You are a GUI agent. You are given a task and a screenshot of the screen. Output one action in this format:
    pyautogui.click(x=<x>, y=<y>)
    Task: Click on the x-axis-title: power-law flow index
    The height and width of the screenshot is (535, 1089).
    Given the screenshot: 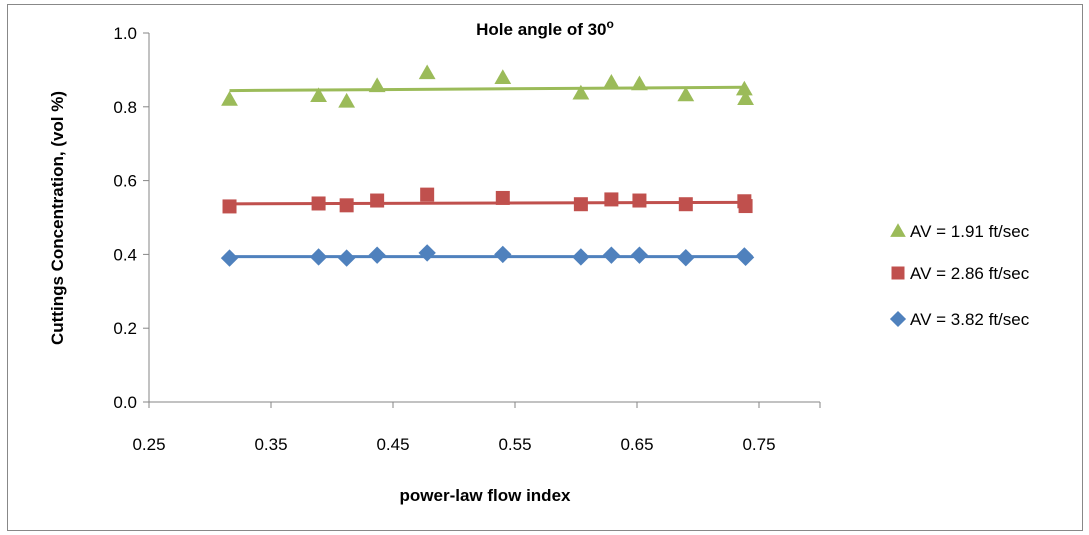 What is the action you would take?
    pyautogui.click(x=486, y=495)
    